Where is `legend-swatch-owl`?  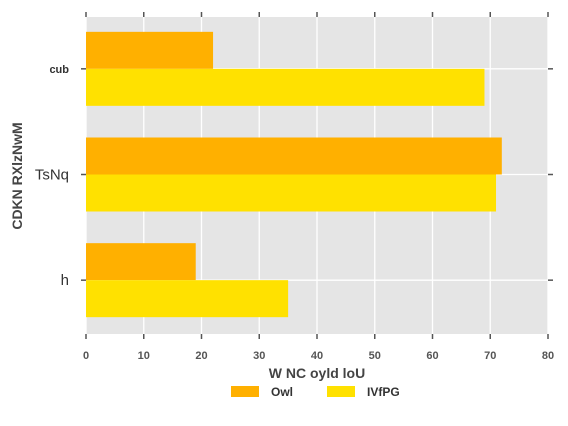 legend-swatch-owl is located at coordinates (245, 391).